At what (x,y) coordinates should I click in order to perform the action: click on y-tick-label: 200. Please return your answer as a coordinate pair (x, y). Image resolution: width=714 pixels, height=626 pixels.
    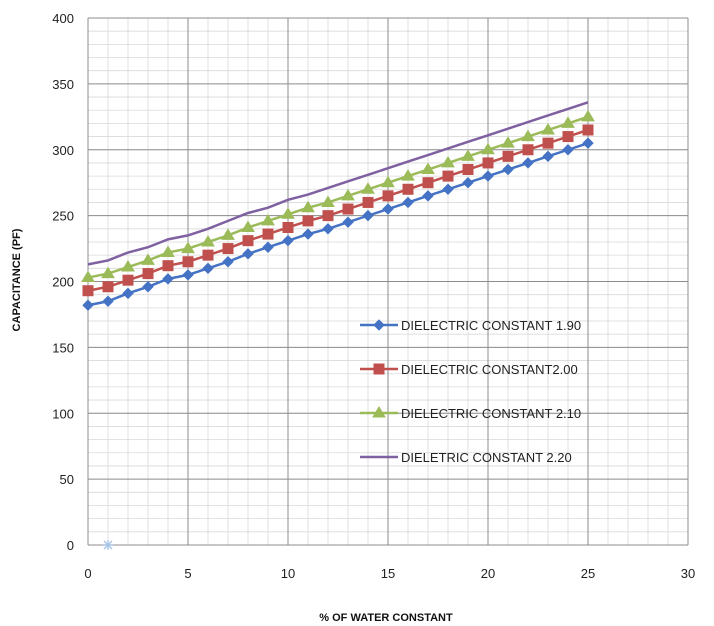
    Looking at the image, I should click on (63, 282).